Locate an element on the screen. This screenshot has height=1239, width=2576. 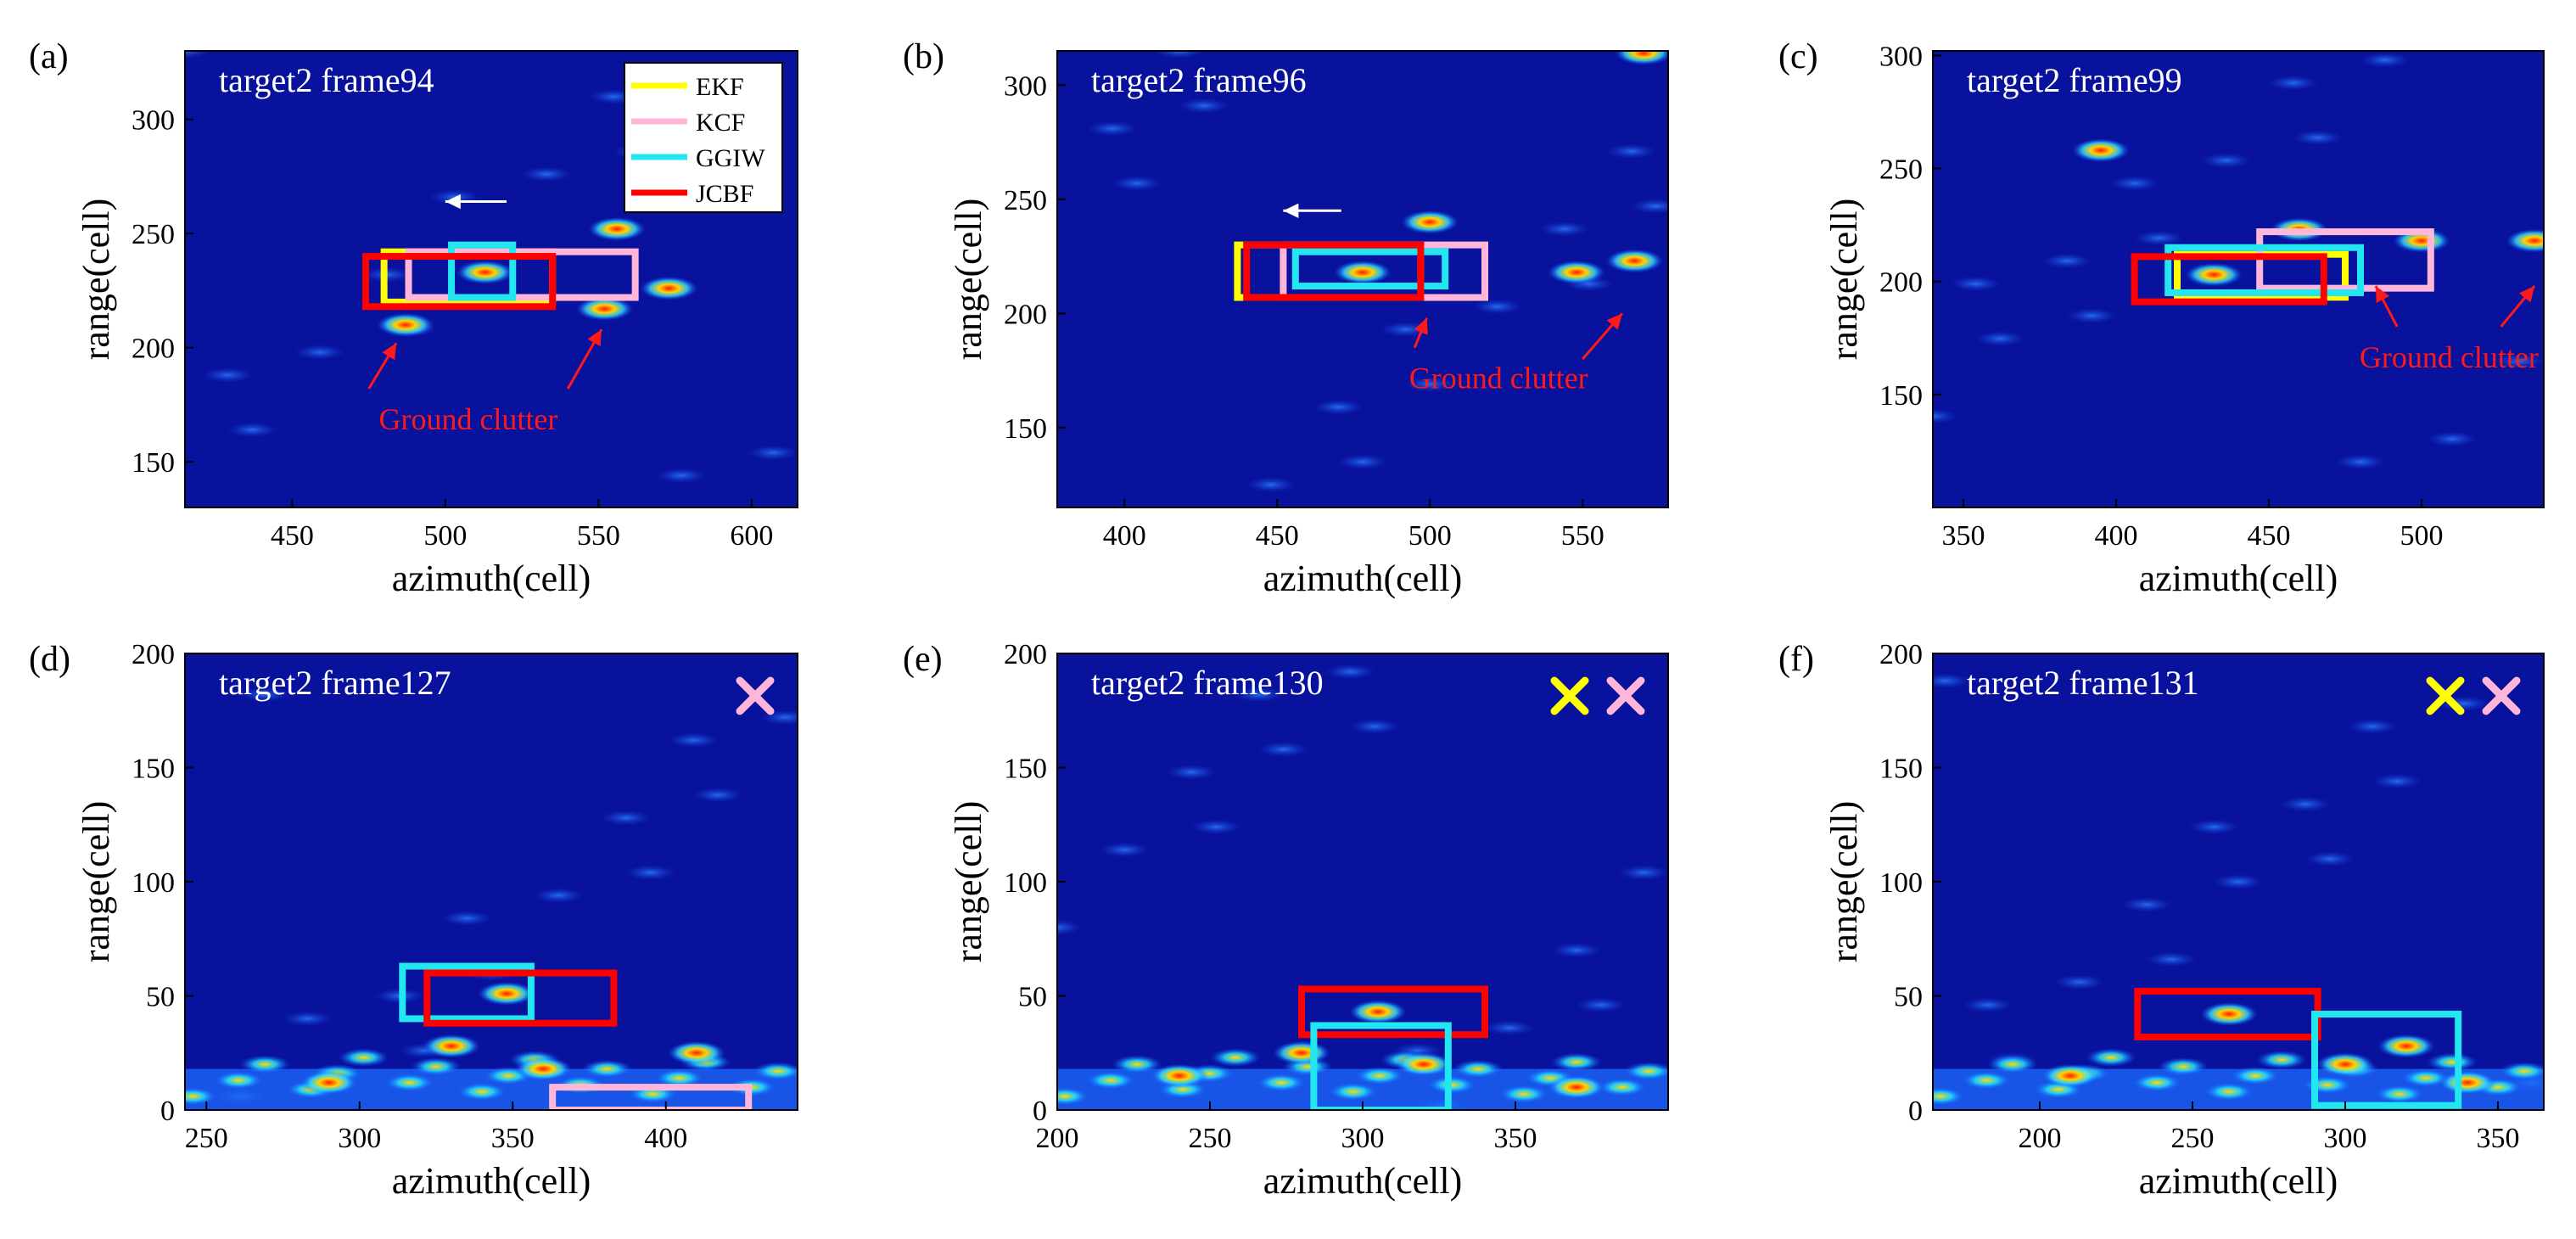
axes-frame is located at coordinates (2239, 279).